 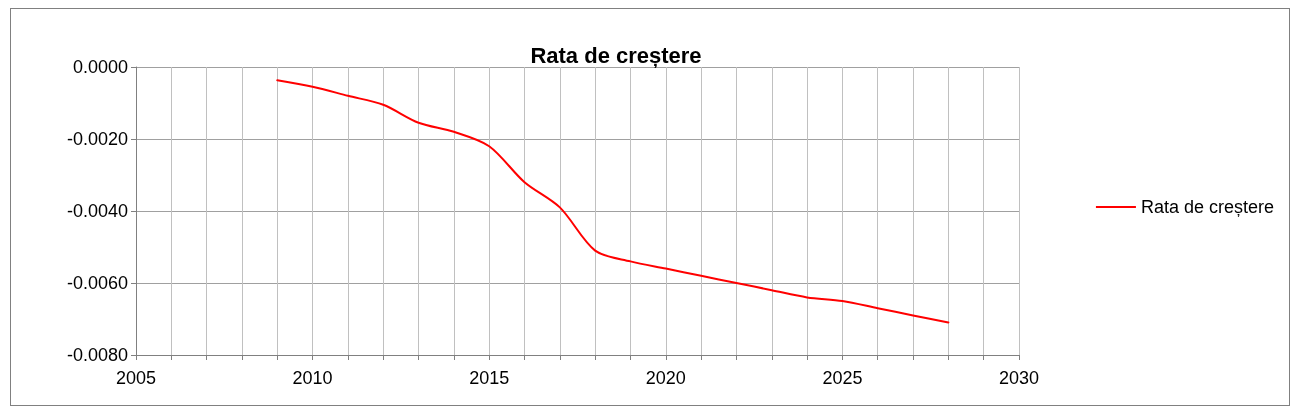 What do you see at coordinates (97, 211) in the screenshot?
I see `y-tick-label: -0.0040` at bounding box center [97, 211].